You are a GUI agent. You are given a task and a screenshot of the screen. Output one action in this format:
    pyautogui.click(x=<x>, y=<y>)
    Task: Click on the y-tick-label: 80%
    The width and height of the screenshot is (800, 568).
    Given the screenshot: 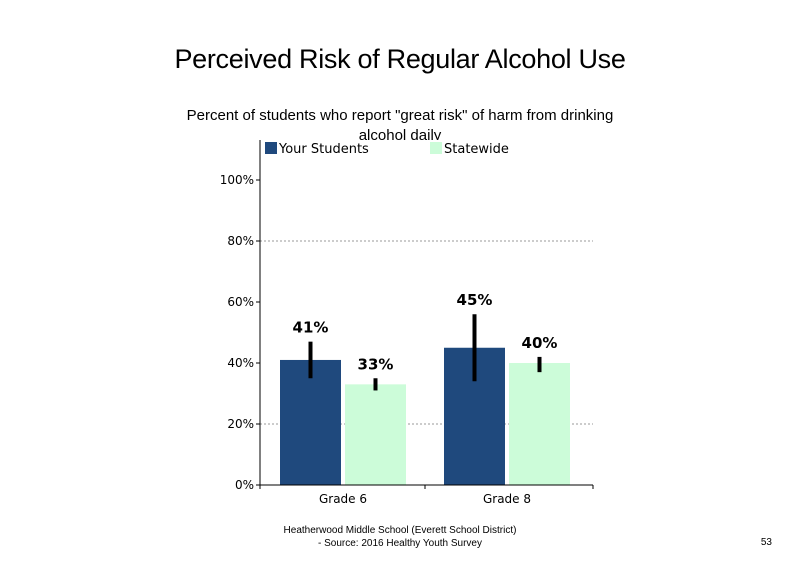 What is the action you would take?
    pyautogui.click(x=240, y=241)
    